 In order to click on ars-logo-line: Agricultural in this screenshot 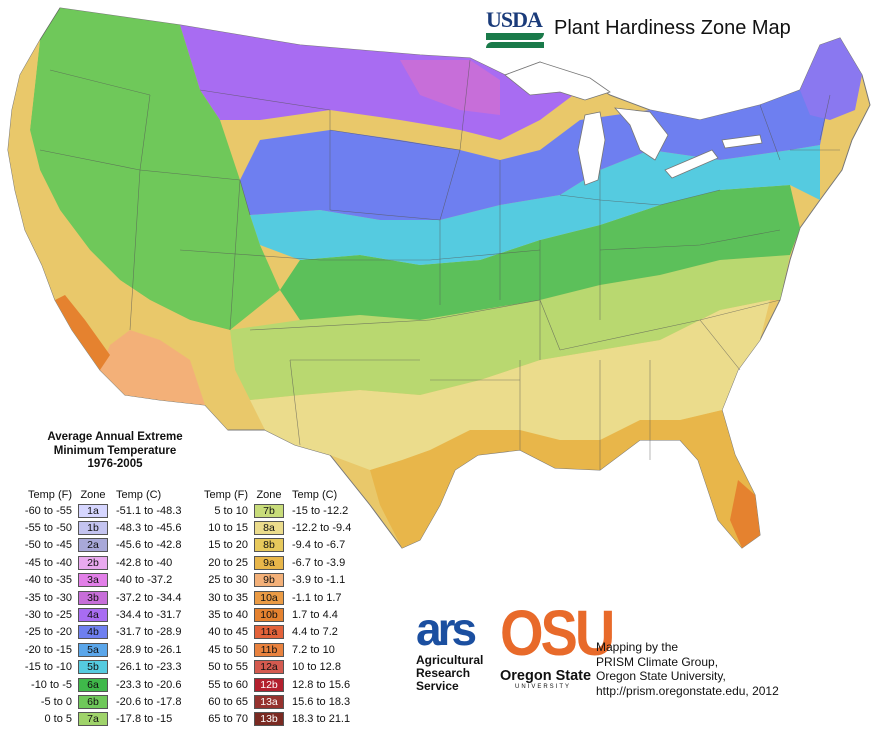, I will do `click(450, 660)`.